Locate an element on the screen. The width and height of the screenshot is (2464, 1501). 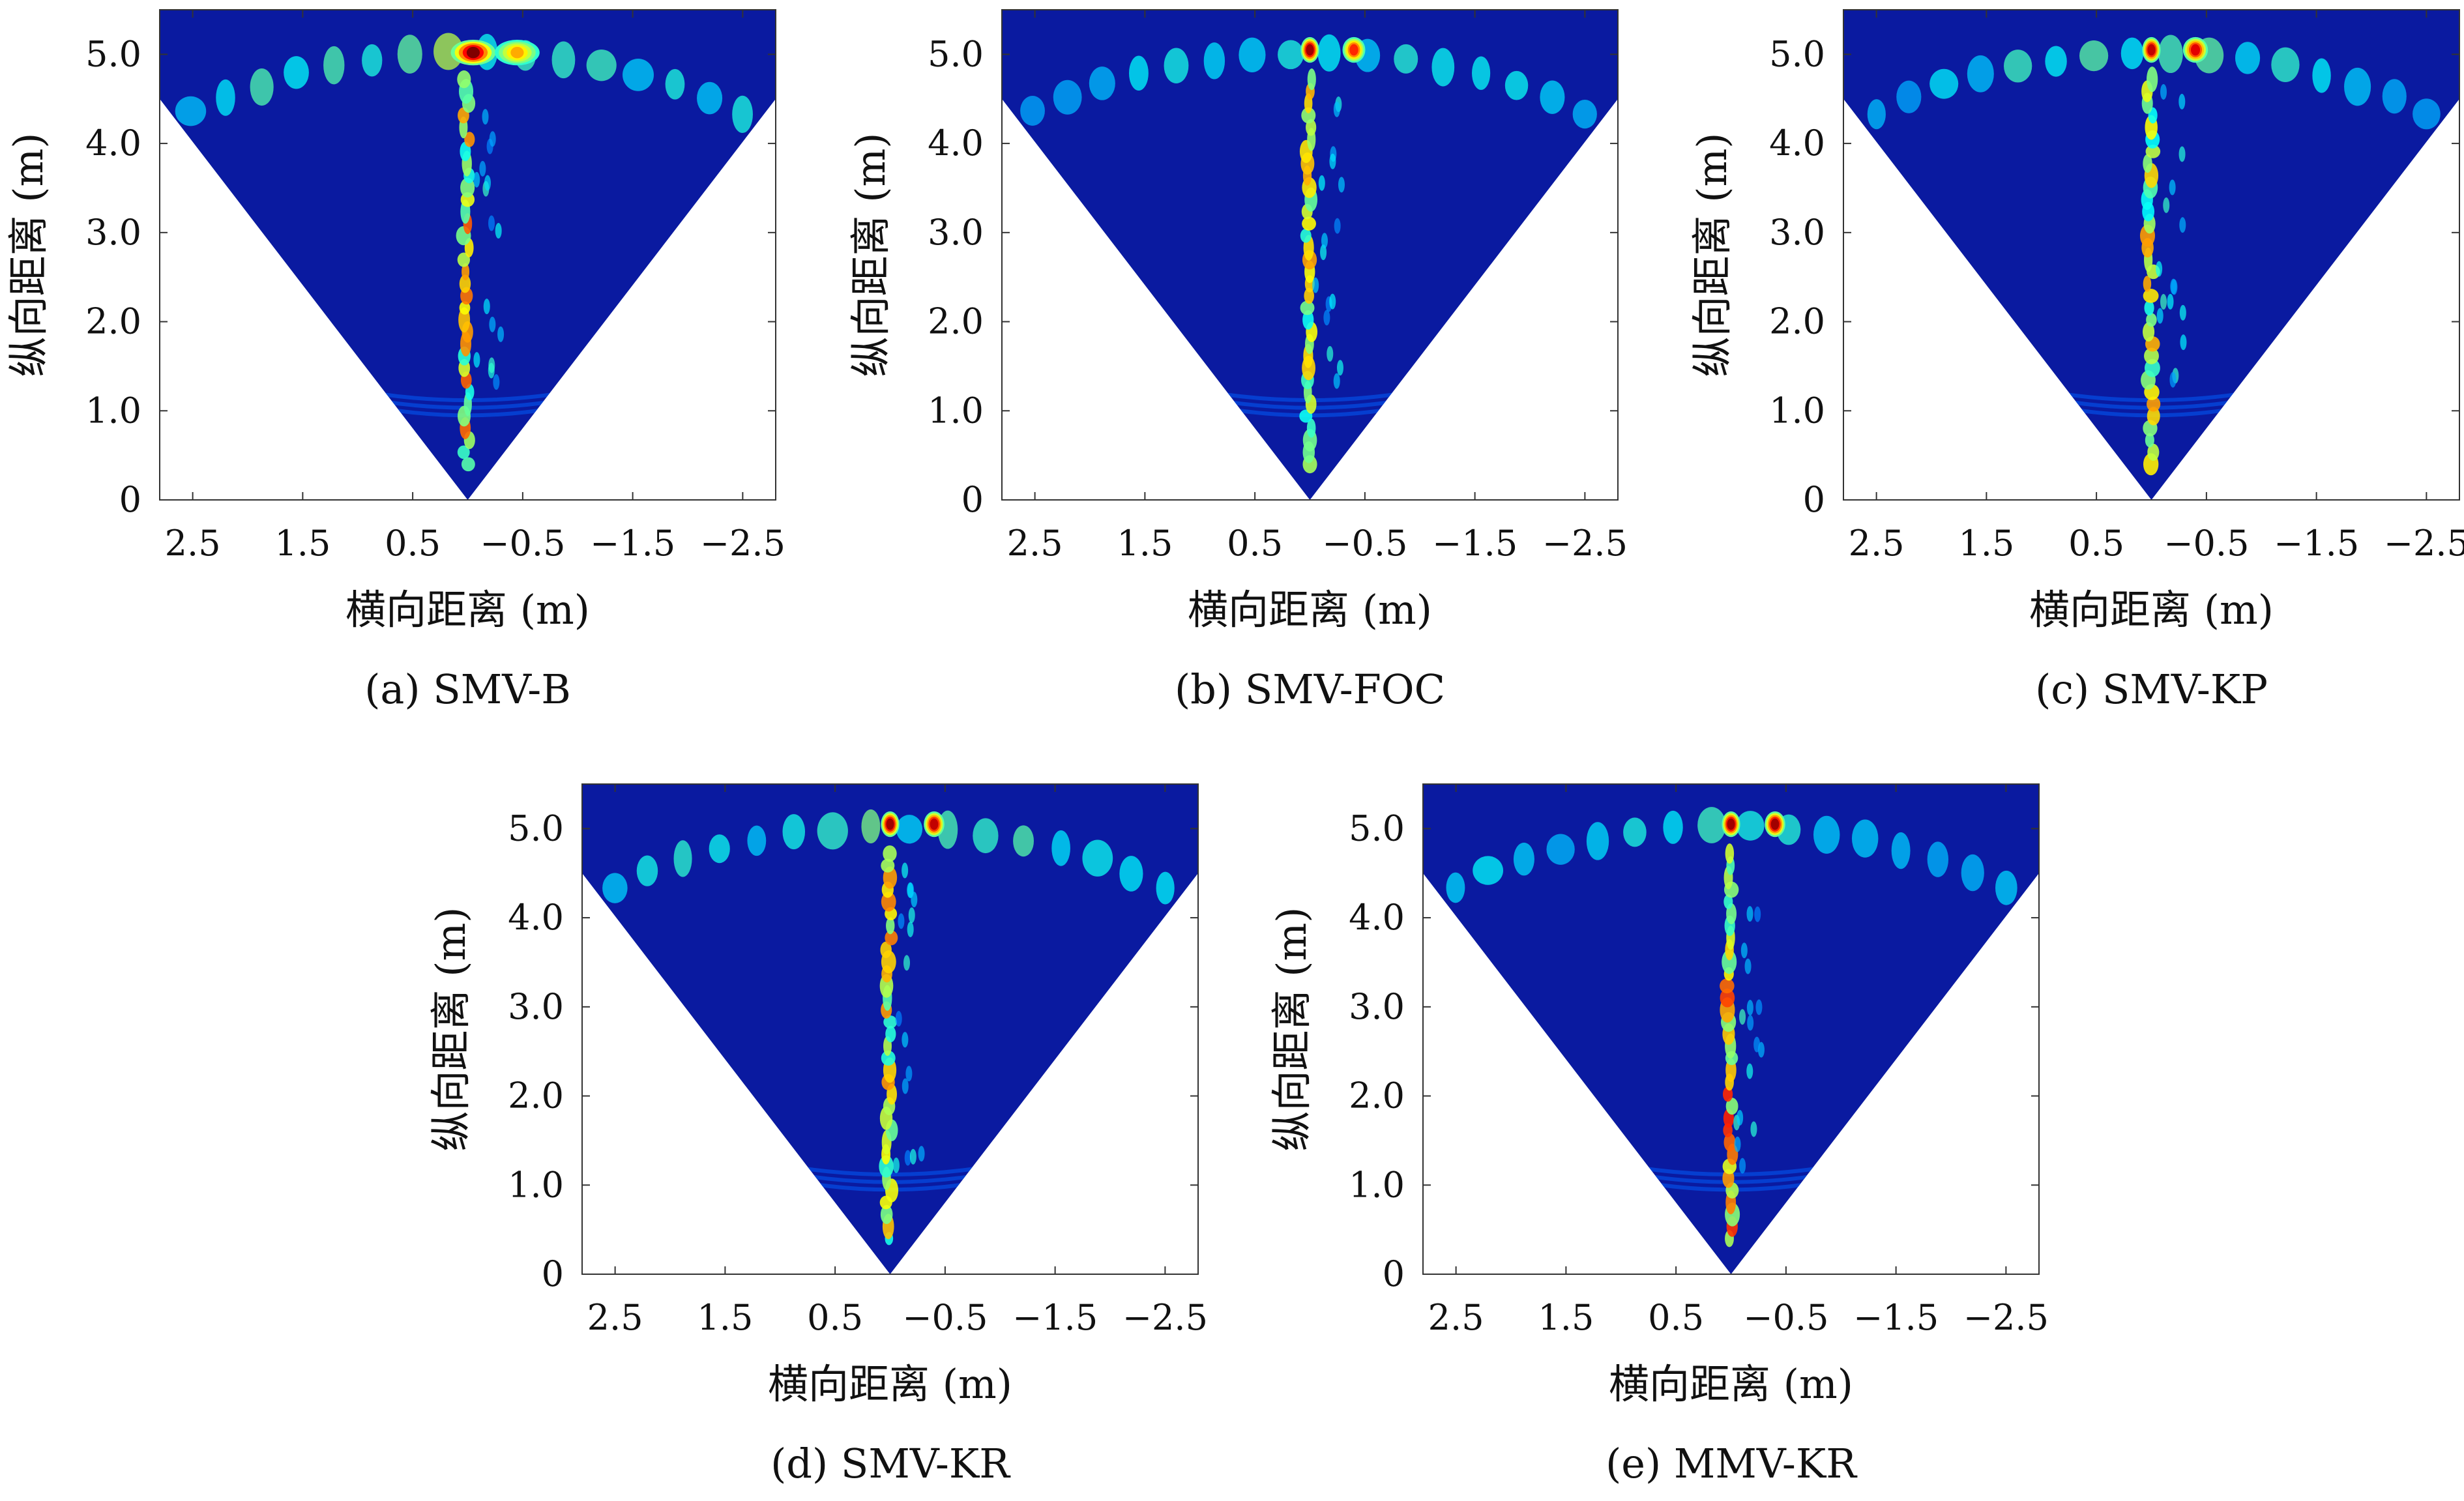
panel-caption: (c) SMV-KP is located at coordinates (2152, 689).